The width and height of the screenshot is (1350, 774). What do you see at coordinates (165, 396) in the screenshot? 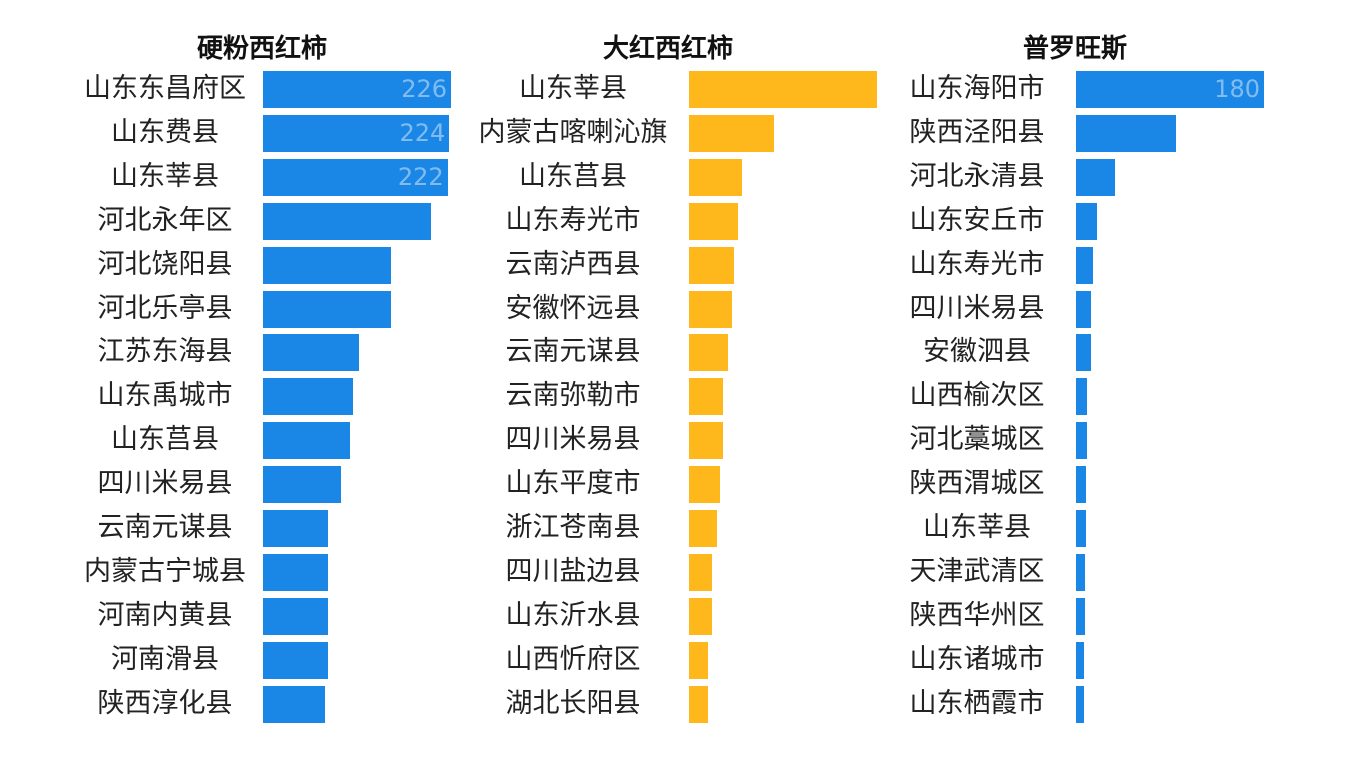
I see `category-label: 山东禹城市` at bounding box center [165, 396].